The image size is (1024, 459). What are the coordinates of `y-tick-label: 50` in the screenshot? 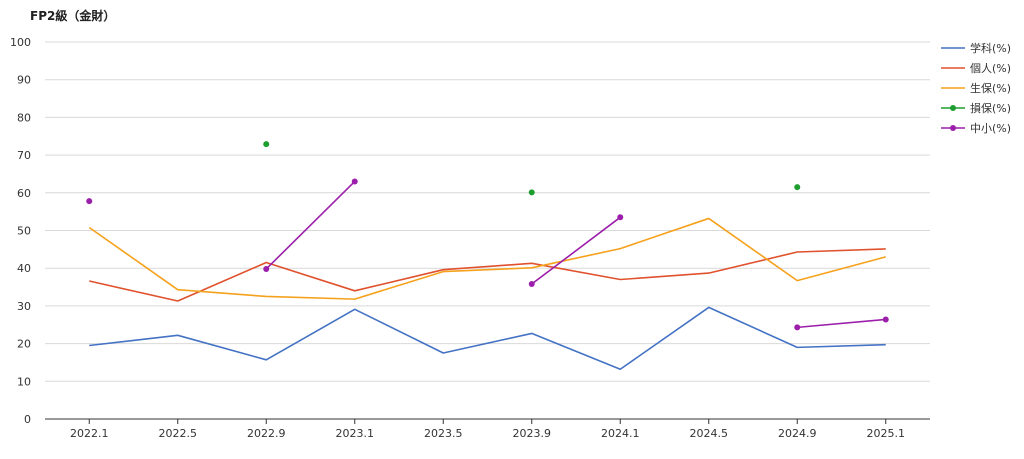 It's located at (24, 231).